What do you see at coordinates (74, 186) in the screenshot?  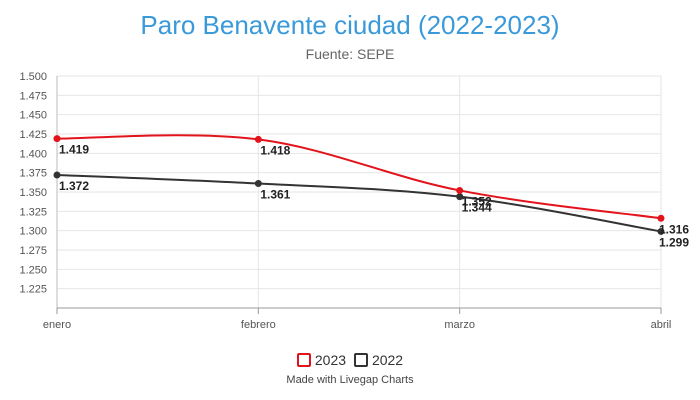 I see `data-label-2022: 1.372` at bounding box center [74, 186].